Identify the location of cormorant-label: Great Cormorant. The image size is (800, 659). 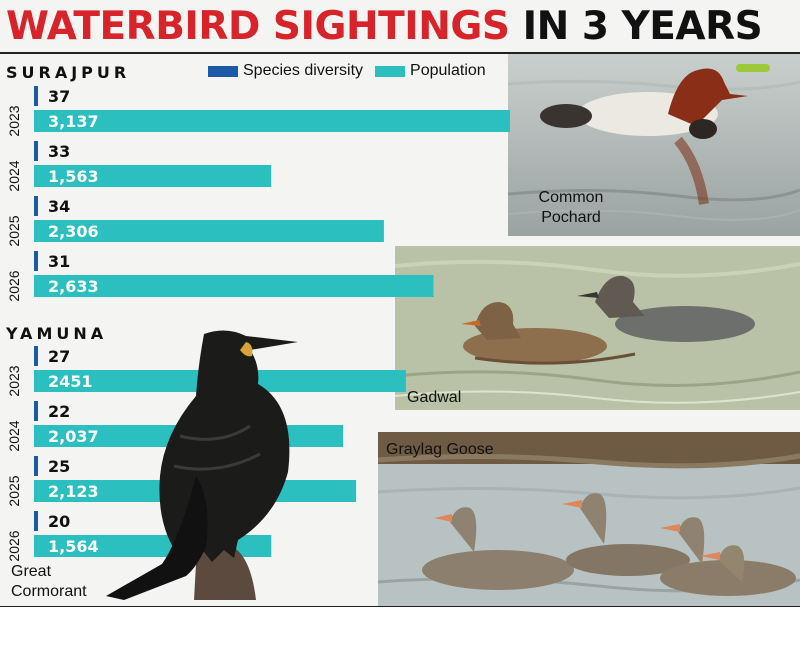
(49, 581).